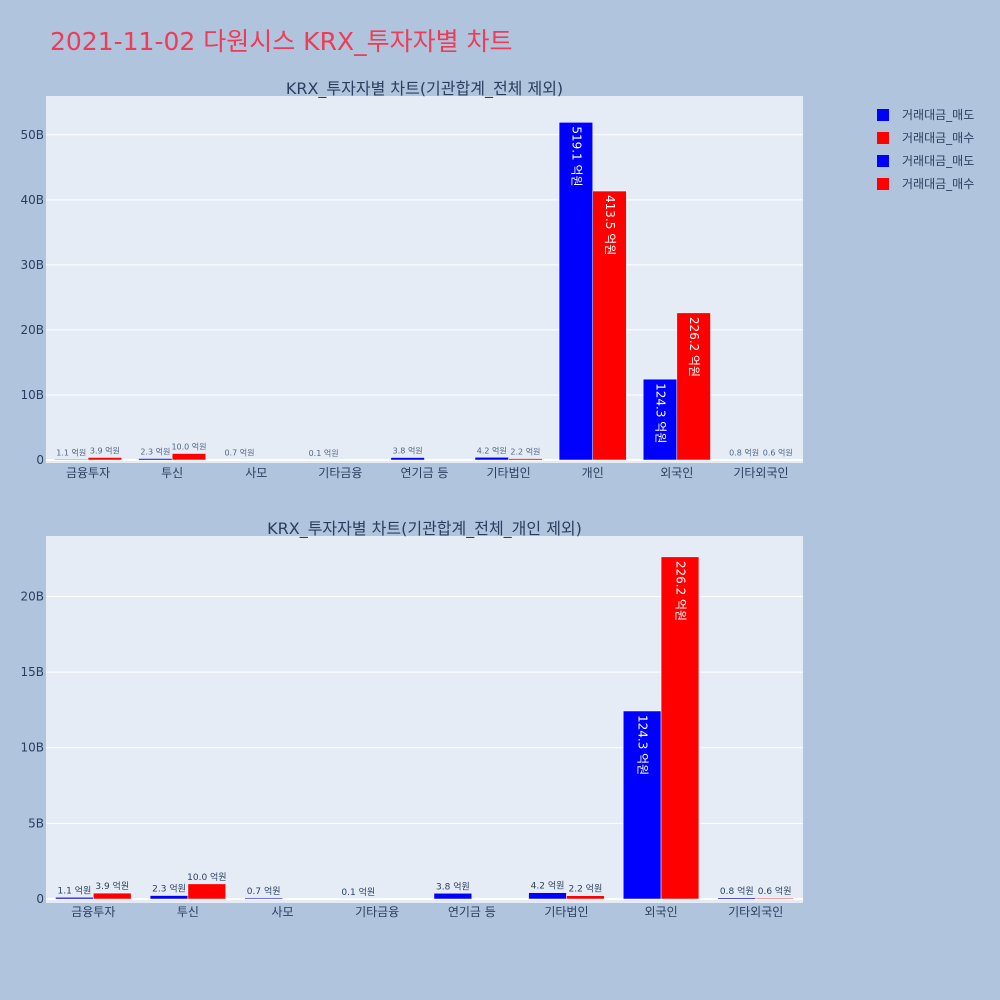 This screenshot has height=1000, width=1000. I want to click on data-label: 519.1 억원, so click(576, 156).